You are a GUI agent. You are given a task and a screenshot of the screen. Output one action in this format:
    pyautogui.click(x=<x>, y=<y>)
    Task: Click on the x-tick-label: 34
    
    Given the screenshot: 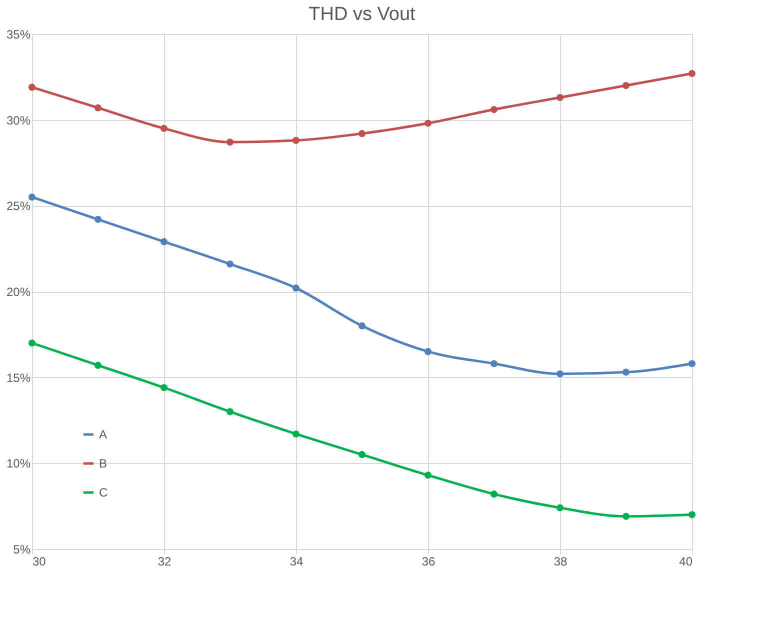 What is the action you would take?
    pyautogui.click(x=297, y=561)
    